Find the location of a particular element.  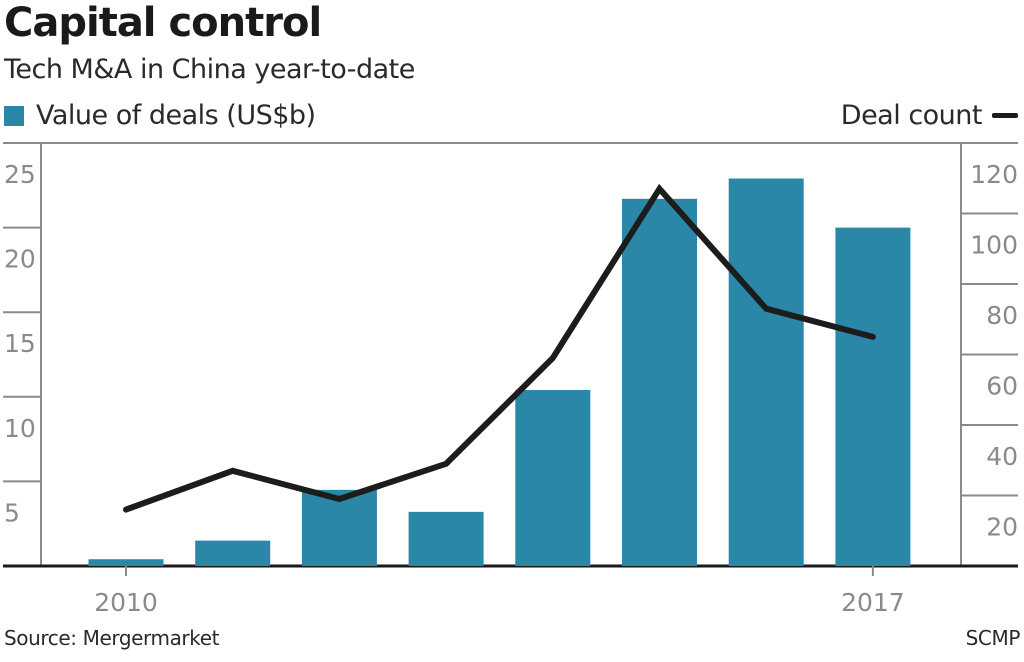

right-tick-label: 60 is located at coordinates (1002, 386).